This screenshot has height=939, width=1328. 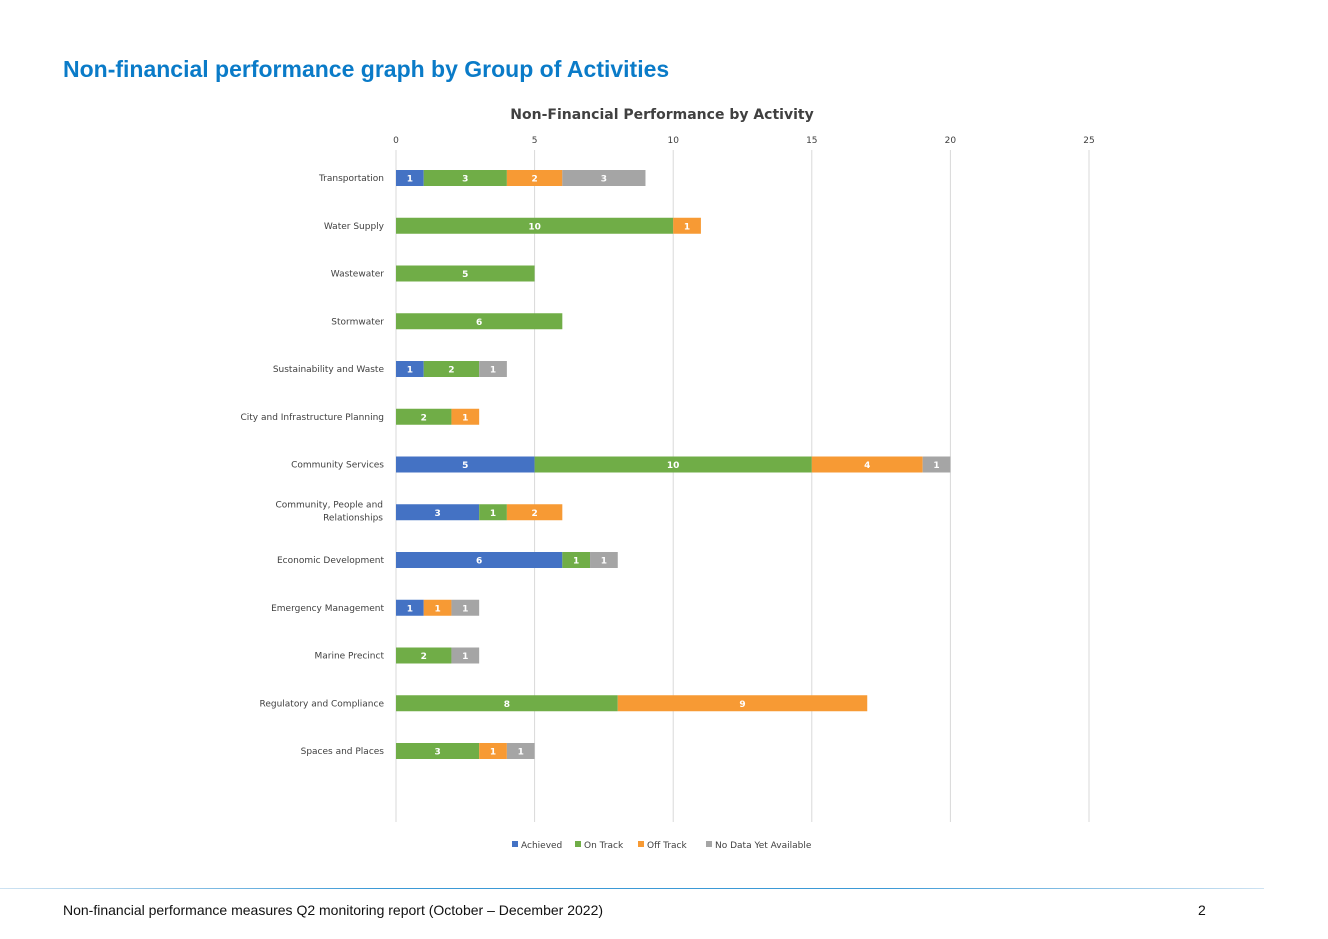 I want to click on data-label: 9, so click(x=742, y=705).